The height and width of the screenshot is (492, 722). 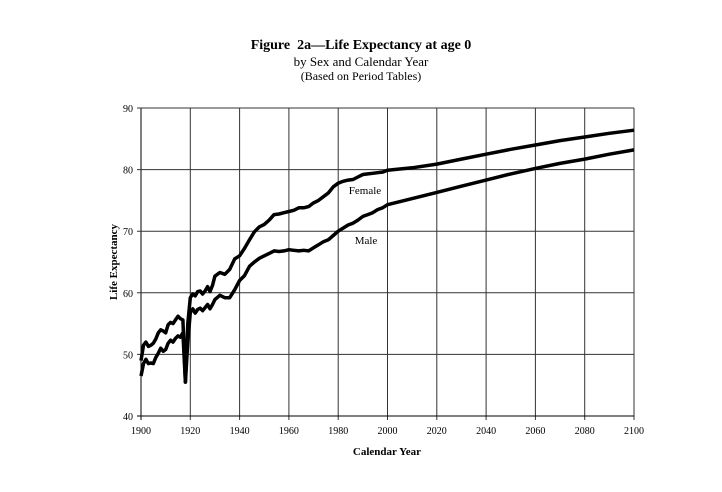 I want to click on y-axis-label: Life Expectancy, so click(x=114, y=261).